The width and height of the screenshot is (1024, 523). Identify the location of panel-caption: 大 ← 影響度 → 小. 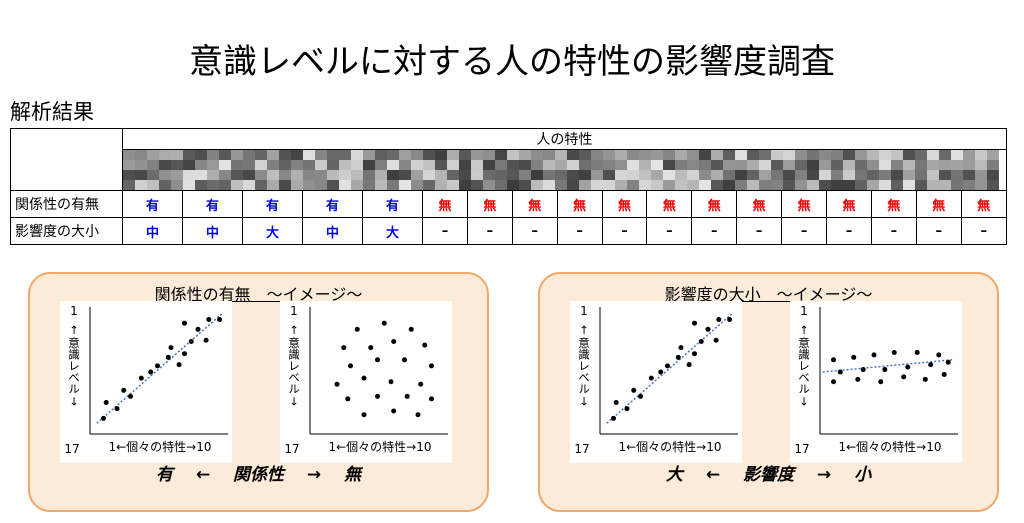
(768, 475).